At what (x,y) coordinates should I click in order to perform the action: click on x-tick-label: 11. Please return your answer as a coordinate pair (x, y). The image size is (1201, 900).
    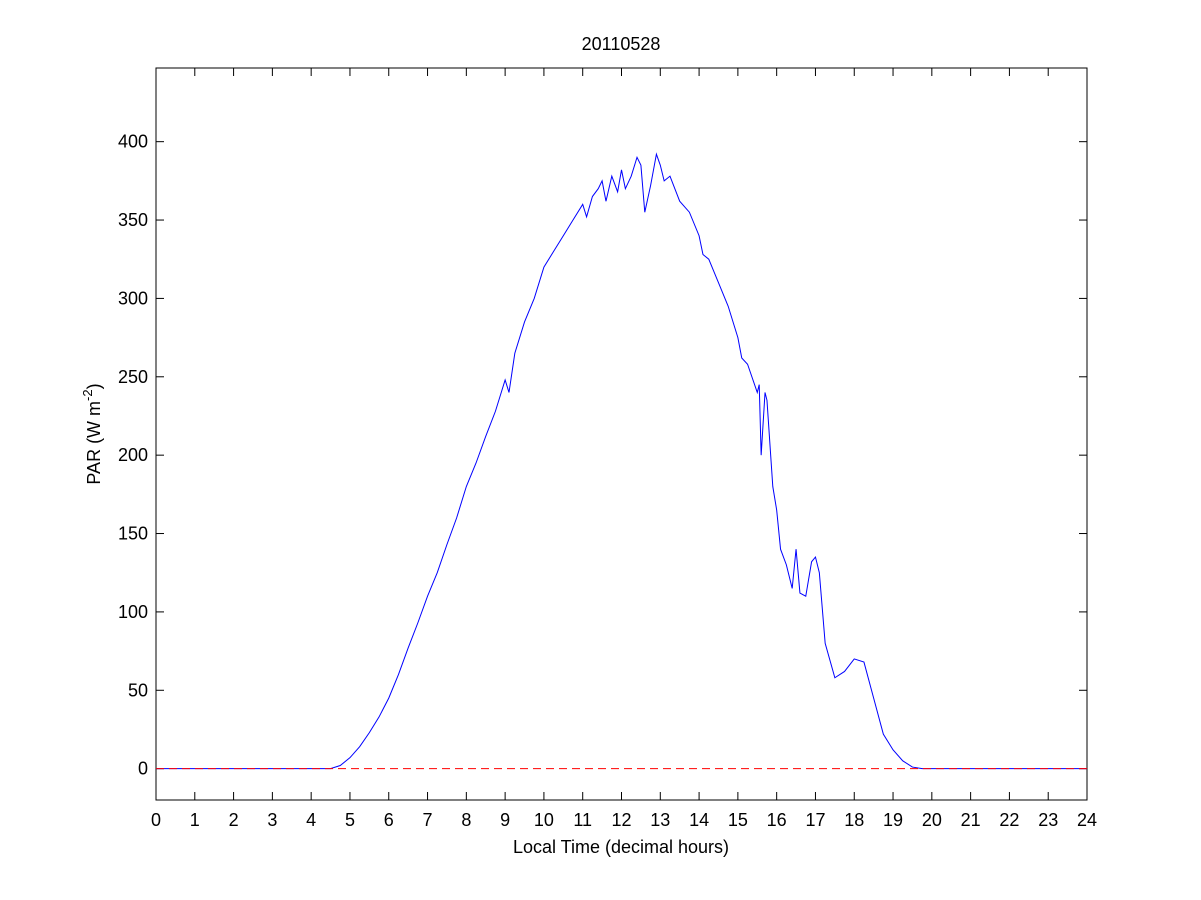
    Looking at the image, I should click on (582, 820).